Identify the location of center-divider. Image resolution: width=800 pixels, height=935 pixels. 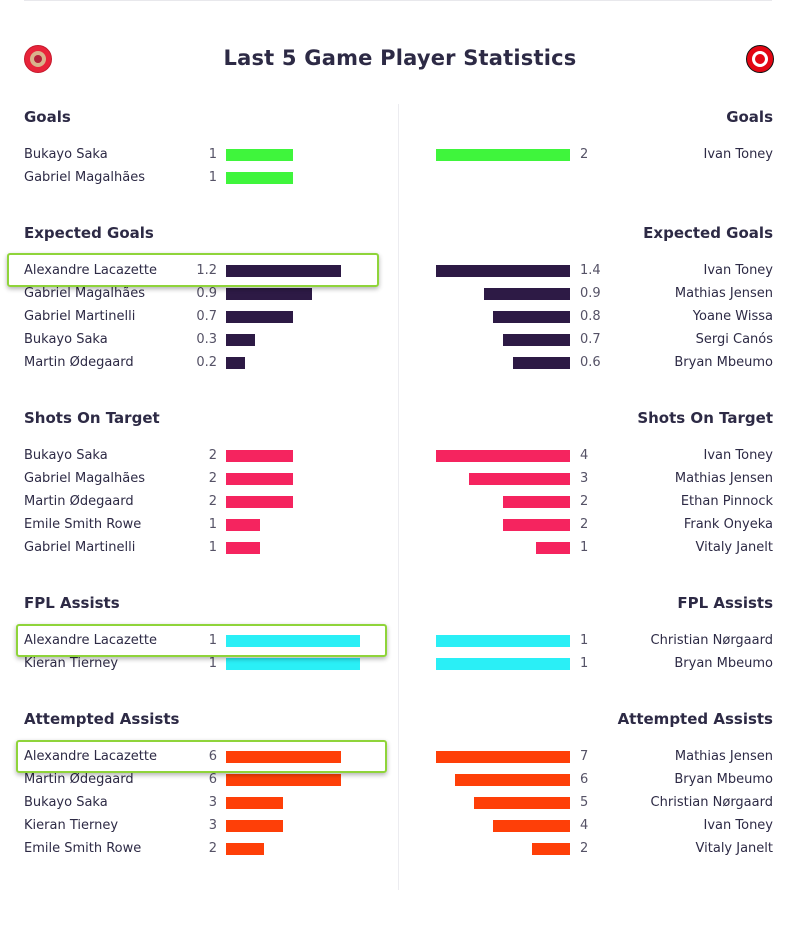
(398, 497).